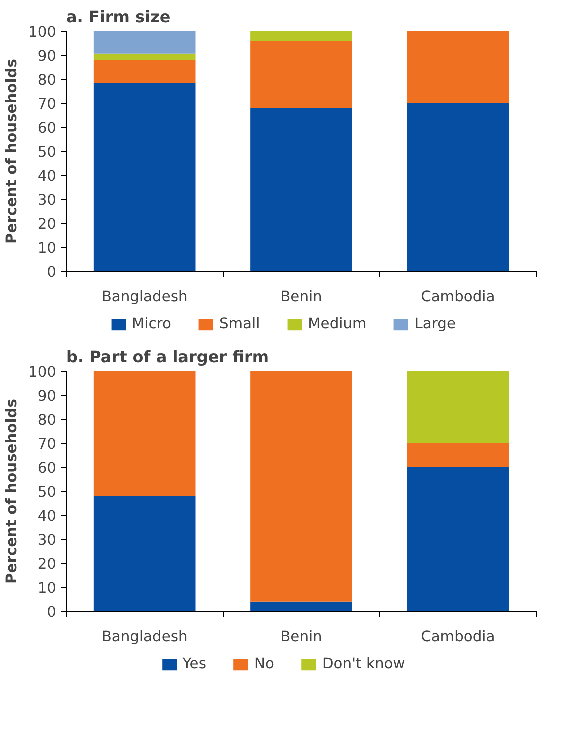  Describe the element at coordinates (152, 324) in the screenshot. I see `legend-label: Micro` at that location.